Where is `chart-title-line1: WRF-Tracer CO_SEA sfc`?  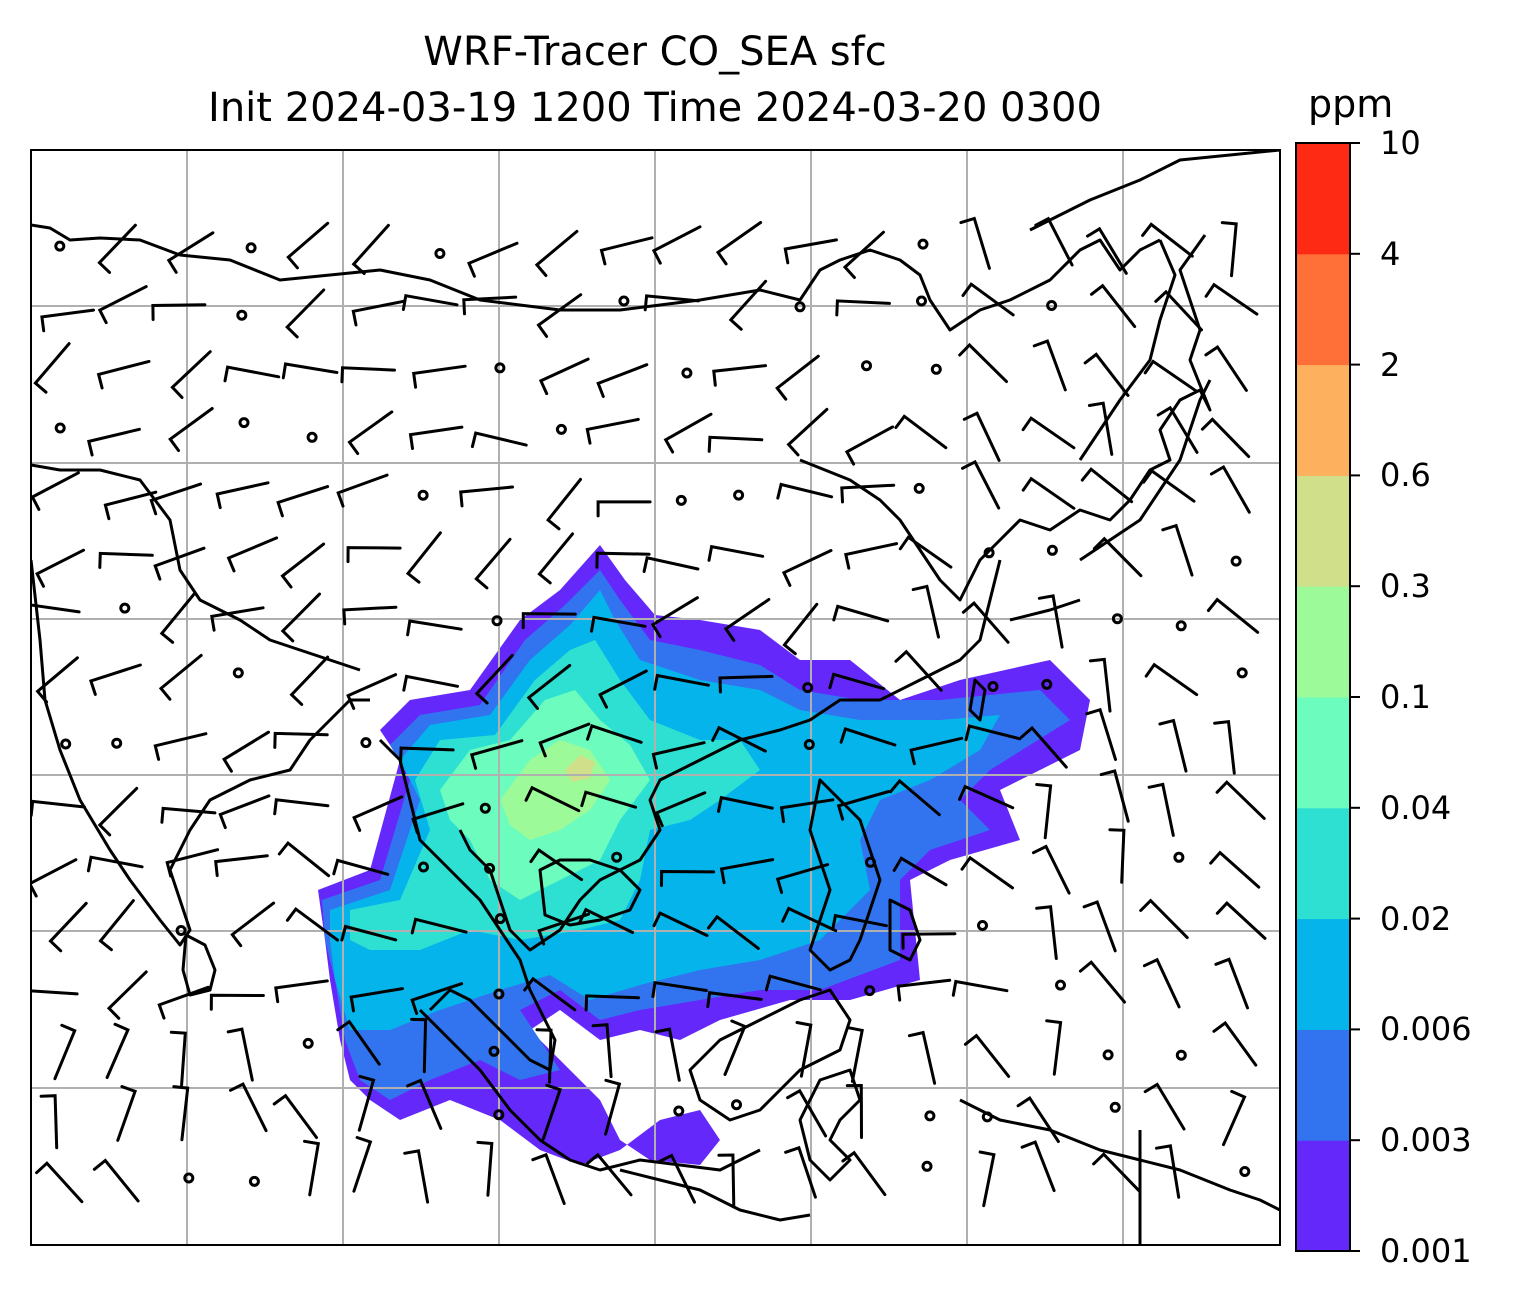
chart-title-line1: WRF-Tracer CO_SEA sfc is located at coordinates (655, 52).